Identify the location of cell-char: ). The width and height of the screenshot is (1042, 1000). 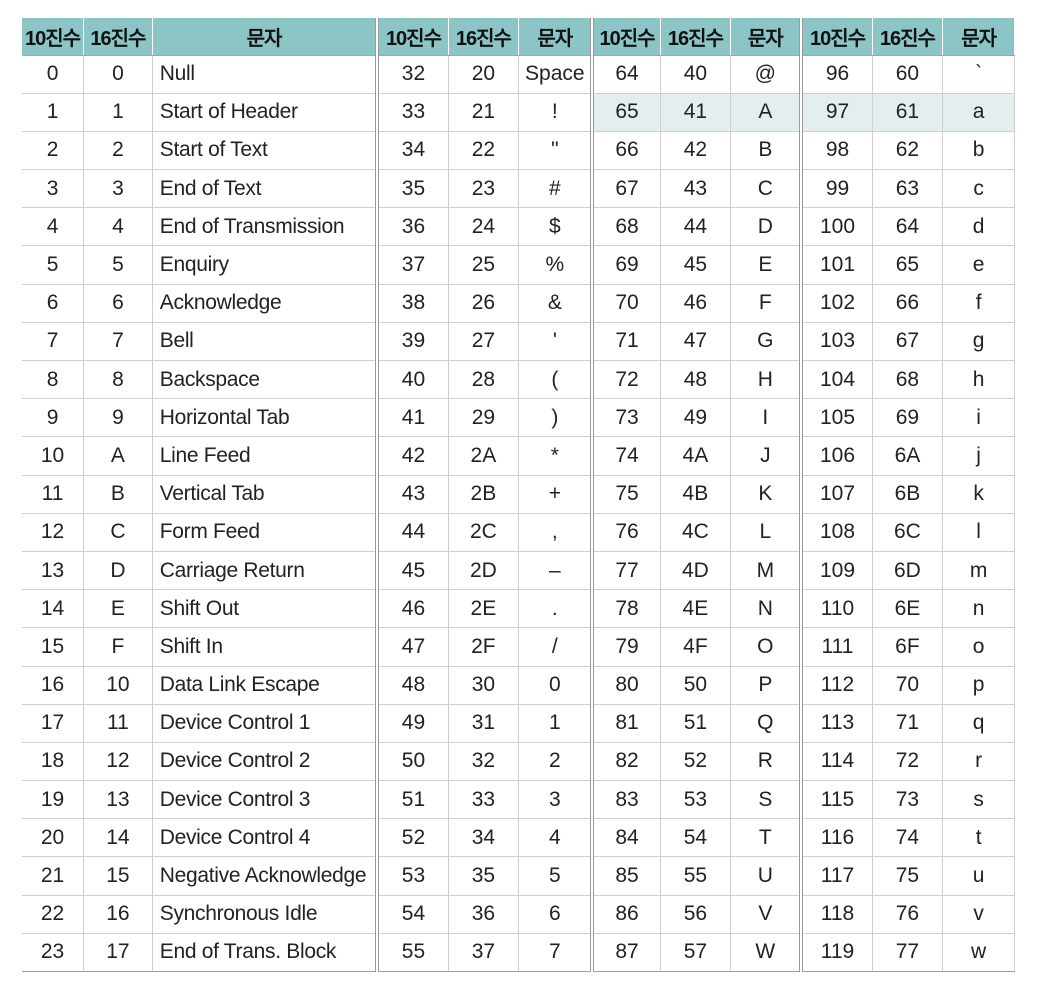
(556, 418).